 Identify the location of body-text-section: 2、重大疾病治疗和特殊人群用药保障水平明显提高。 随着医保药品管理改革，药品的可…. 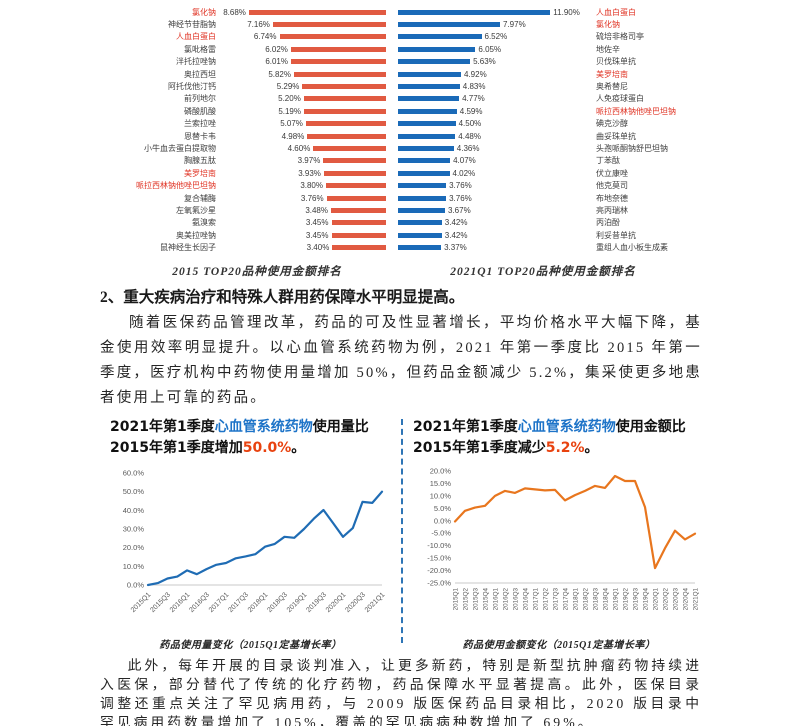
(401, 348).